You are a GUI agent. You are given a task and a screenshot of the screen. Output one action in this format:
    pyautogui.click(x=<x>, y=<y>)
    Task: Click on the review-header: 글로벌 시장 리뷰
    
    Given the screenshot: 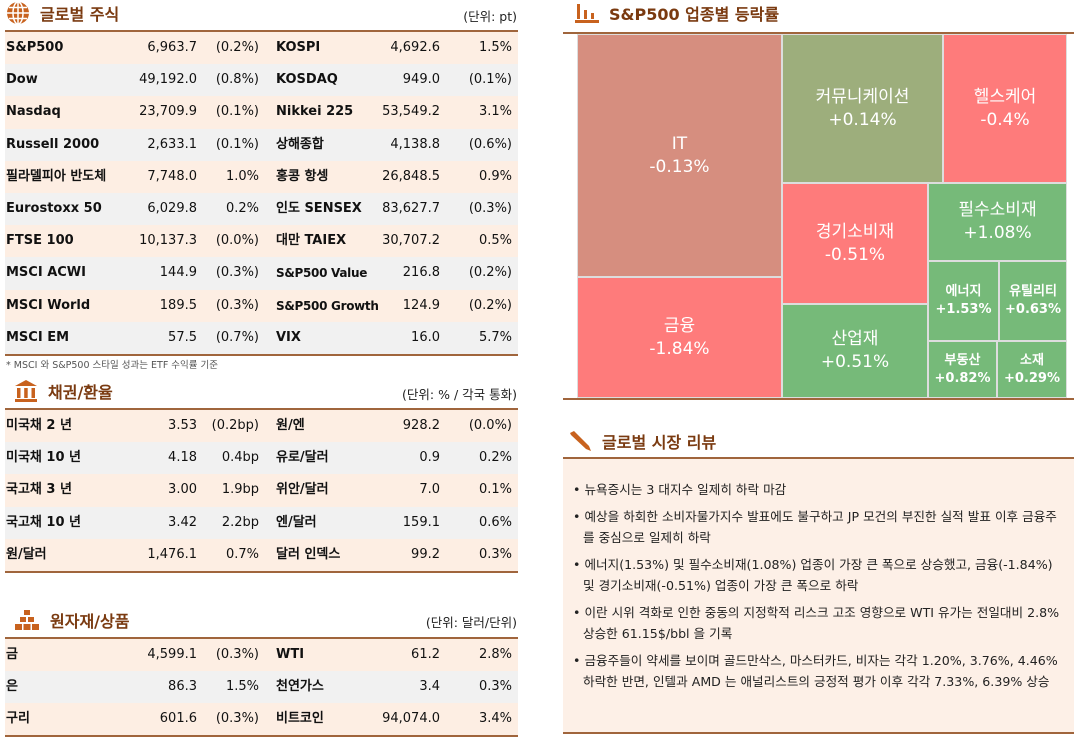 What is the action you would take?
    pyautogui.click(x=642, y=441)
    